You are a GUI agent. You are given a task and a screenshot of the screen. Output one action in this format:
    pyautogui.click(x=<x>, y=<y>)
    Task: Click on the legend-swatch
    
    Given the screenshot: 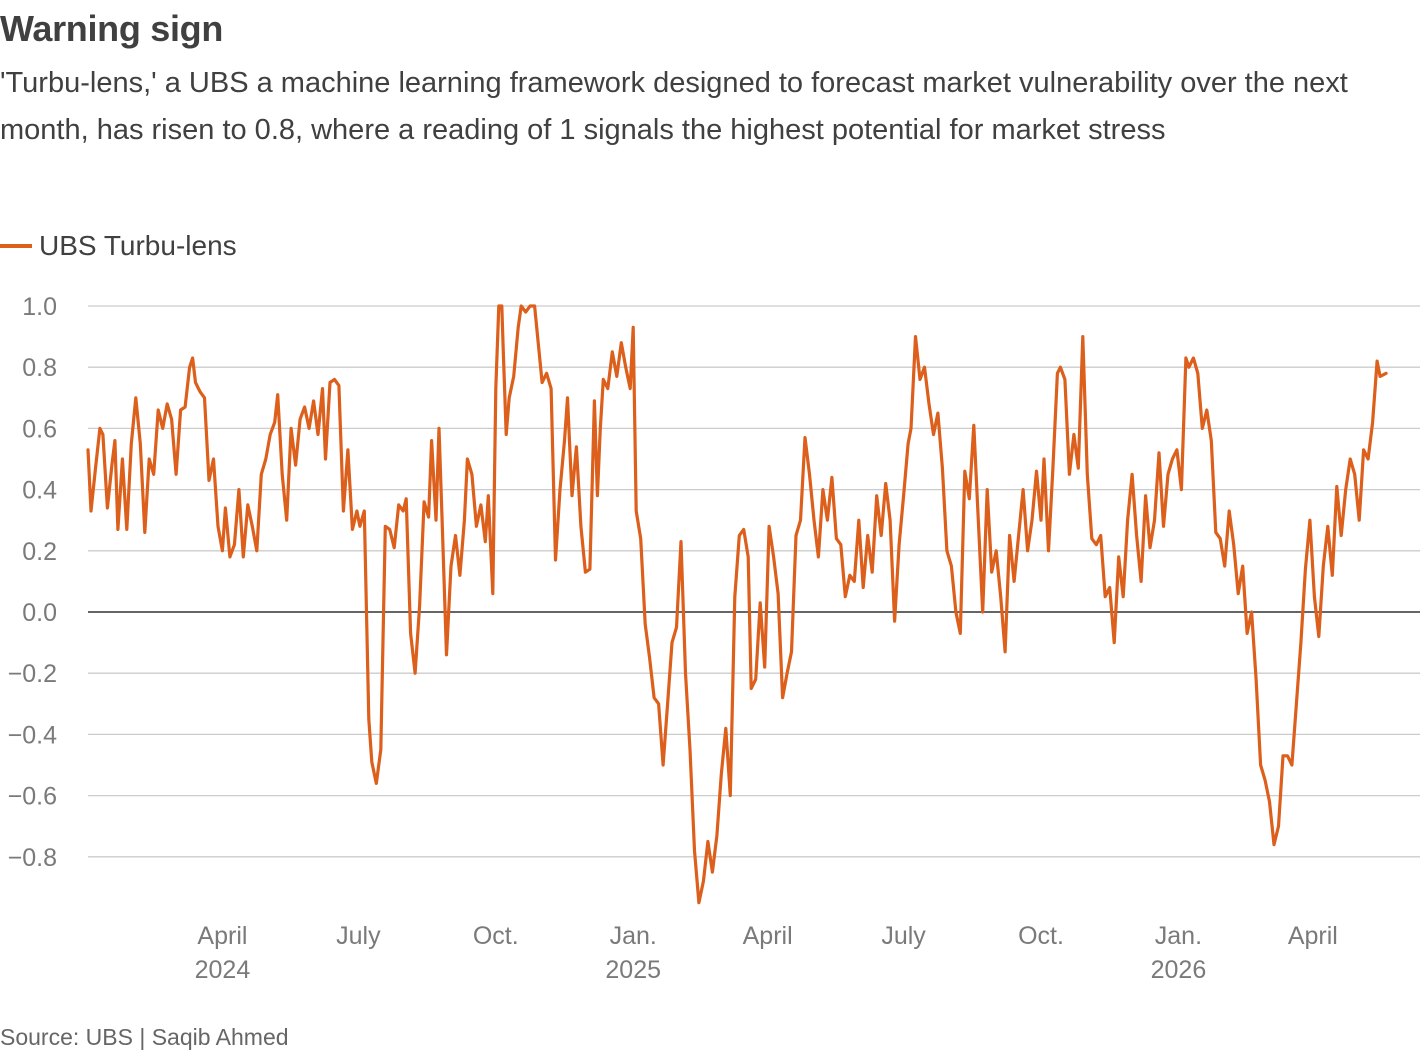 What is the action you would take?
    pyautogui.click(x=16, y=246)
    